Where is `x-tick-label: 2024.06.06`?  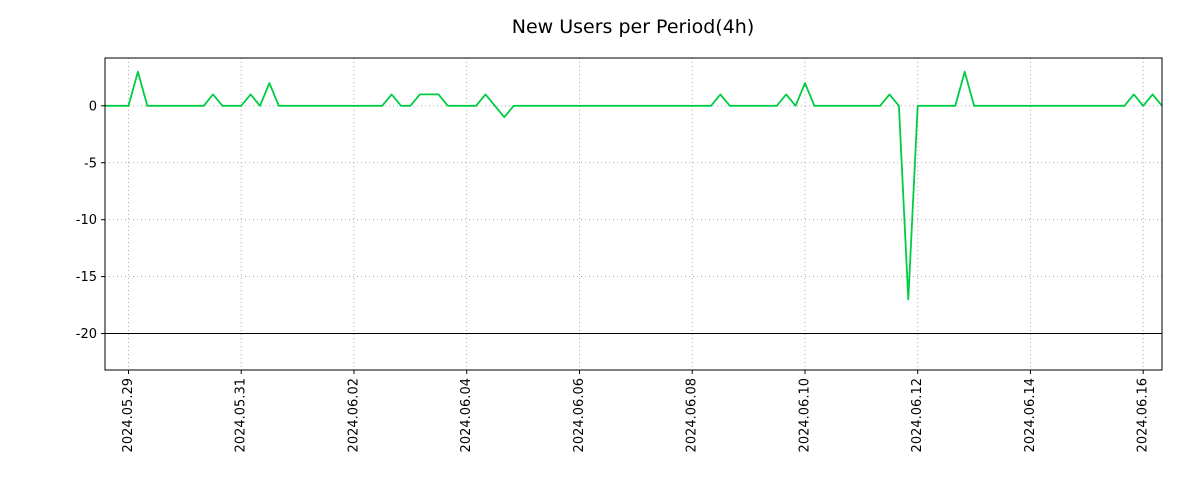
x-tick-label: 2024.06.06 is located at coordinates (579, 415).